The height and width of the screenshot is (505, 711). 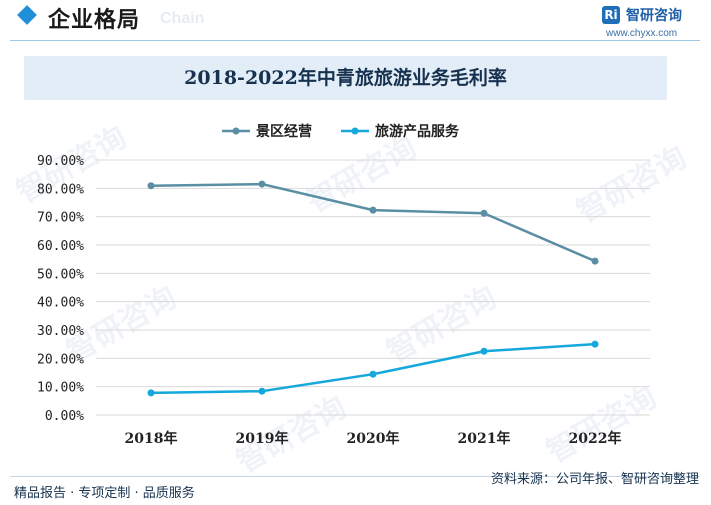 I want to click on header-divider, so click(x=355, y=40).